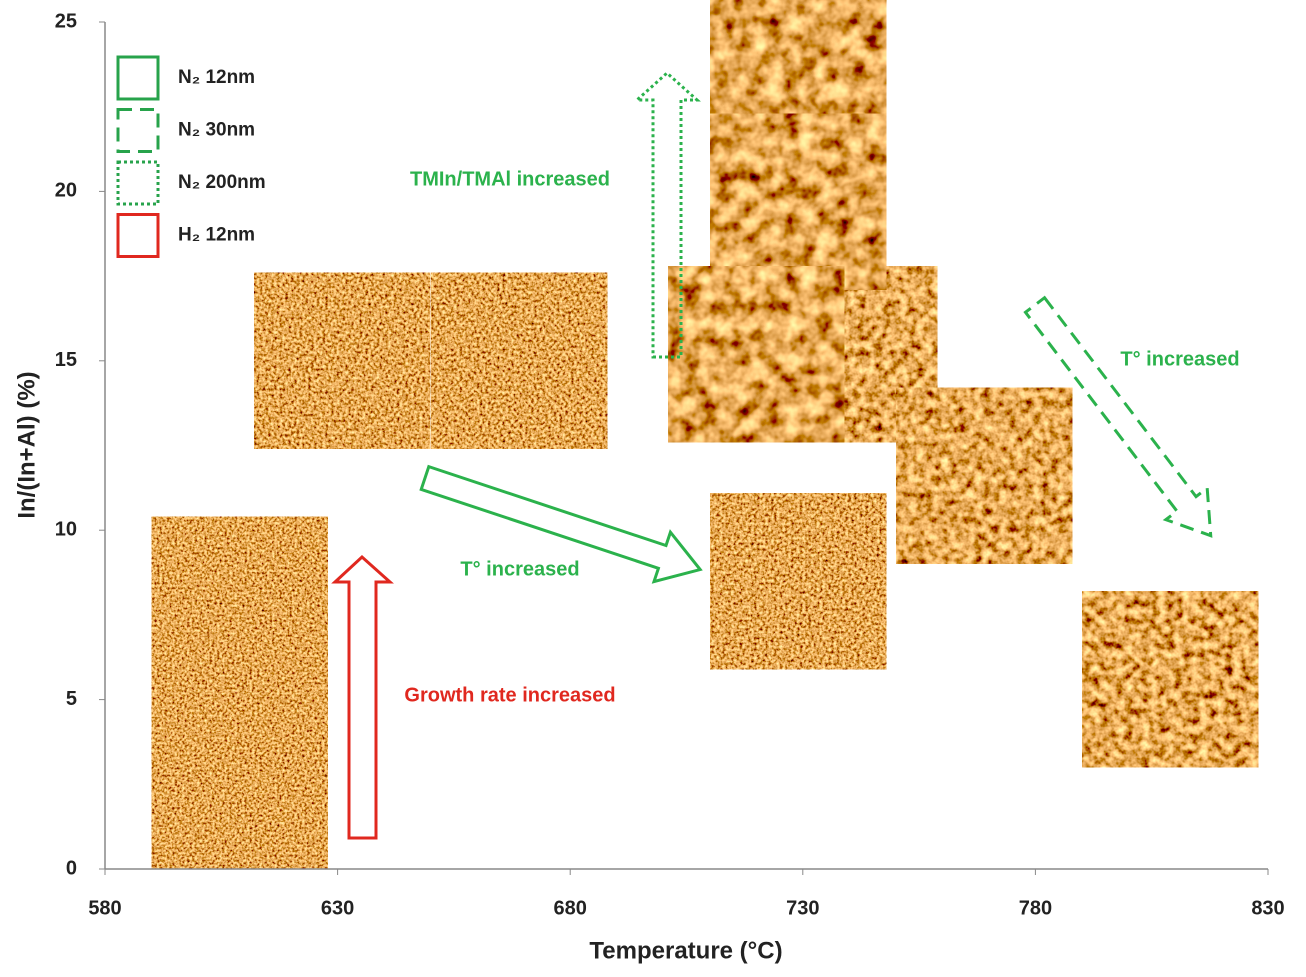 This screenshot has width=1306, height=977. I want to click on legend-label: N₂ 12nm, so click(216, 77).